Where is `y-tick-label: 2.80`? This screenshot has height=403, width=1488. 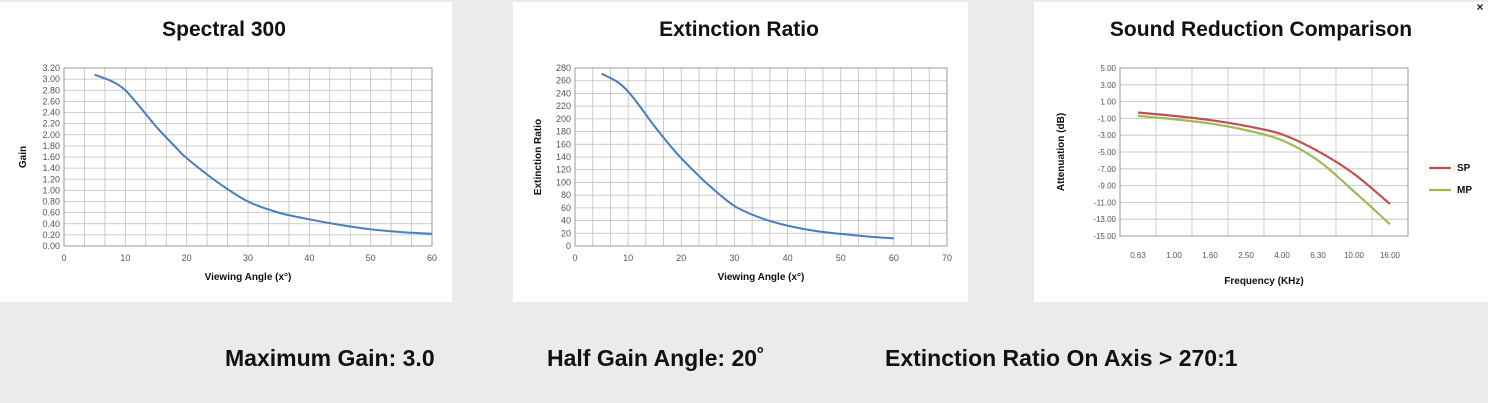
y-tick-label: 2.80 is located at coordinates (51, 90).